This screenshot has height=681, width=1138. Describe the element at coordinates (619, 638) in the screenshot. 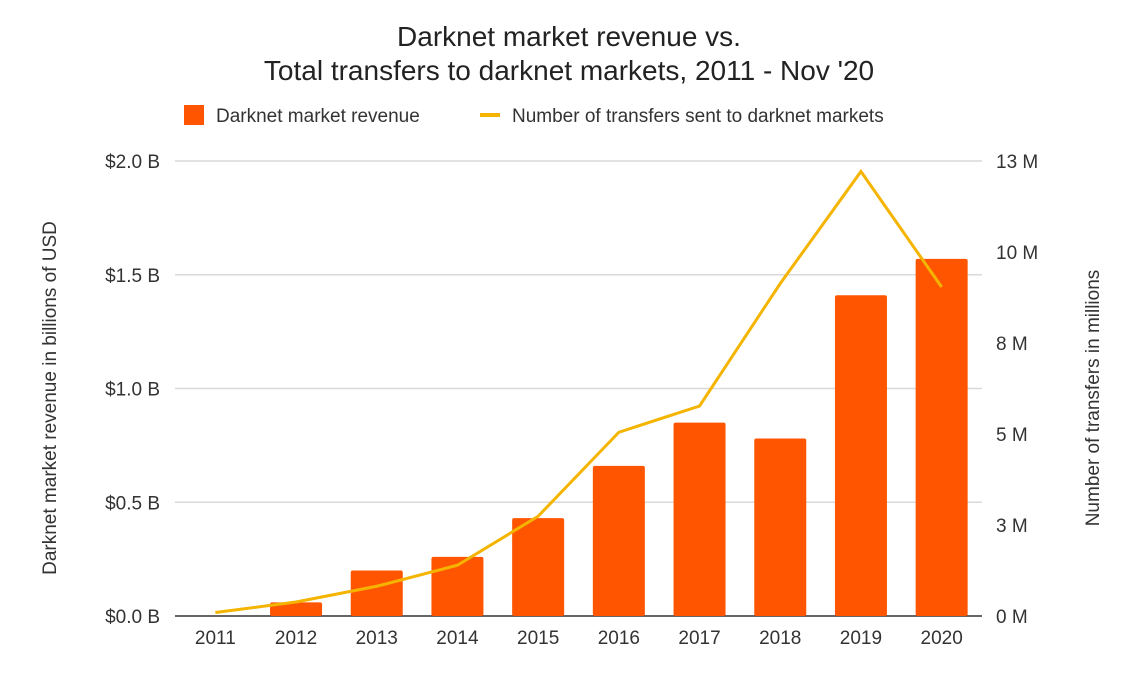

I see `x-tick-label: 2016` at that location.